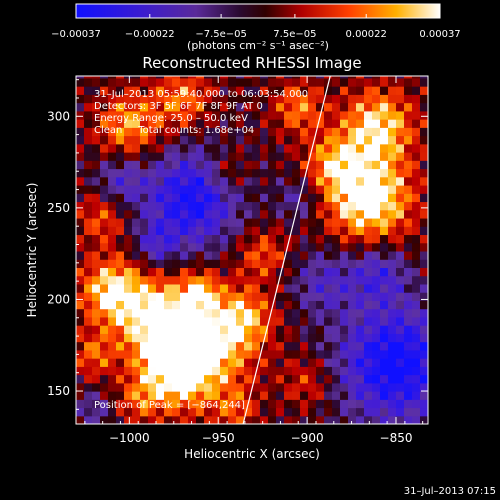 The width and height of the screenshot is (500, 500). What do you see at coordinates (251, 63) in the screenshot?
I see `chart-title: Reconstructed RHESSI Image` at bounding box center [251, 63].